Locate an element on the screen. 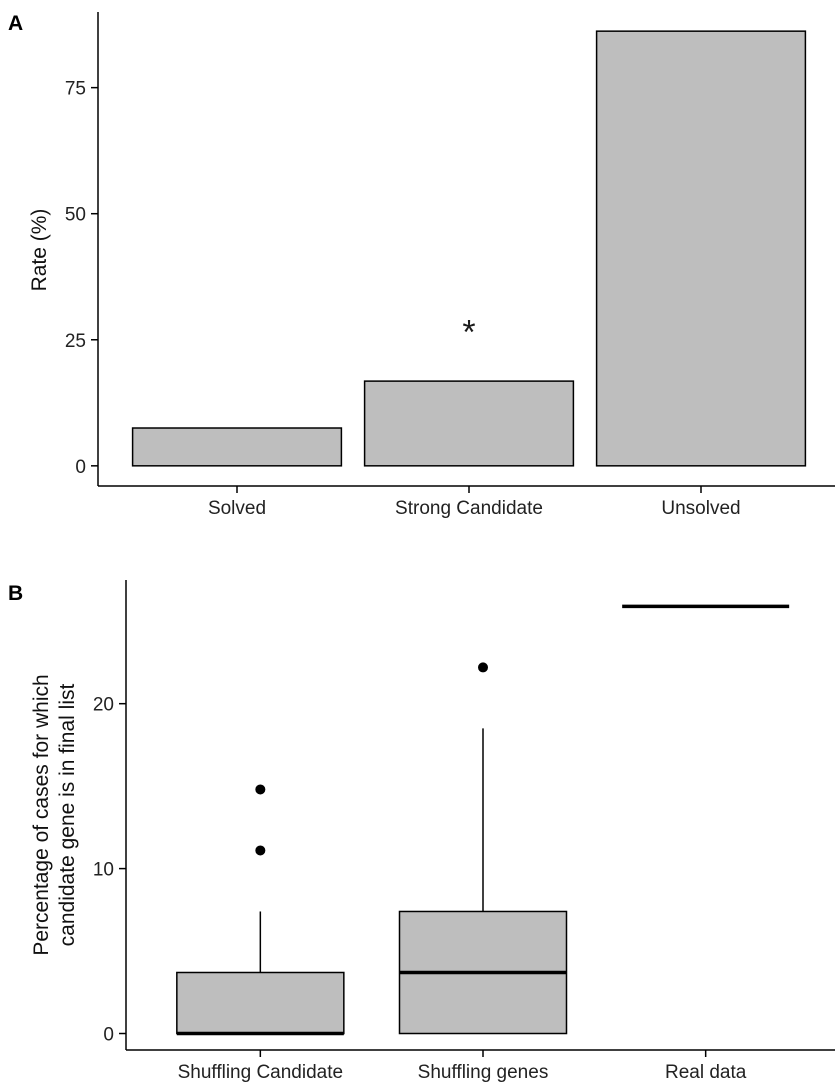 The height and width of the screenshot is (1090, 835). y-axis-title-b-line2: candidate gene is in final list is located at coordinates (67, 815).